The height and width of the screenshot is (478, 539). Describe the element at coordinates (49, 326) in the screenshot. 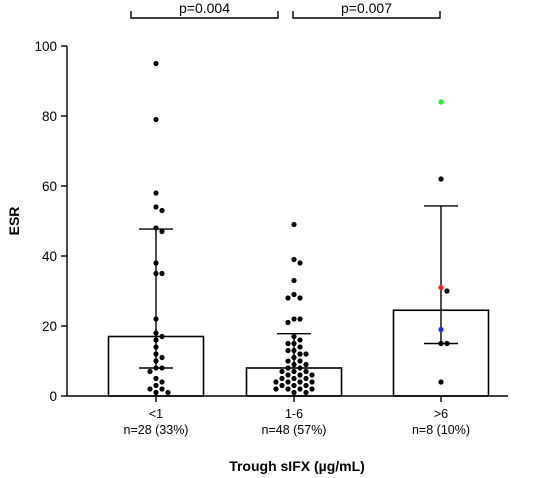

I see `y-tick-label: 20` at that location.